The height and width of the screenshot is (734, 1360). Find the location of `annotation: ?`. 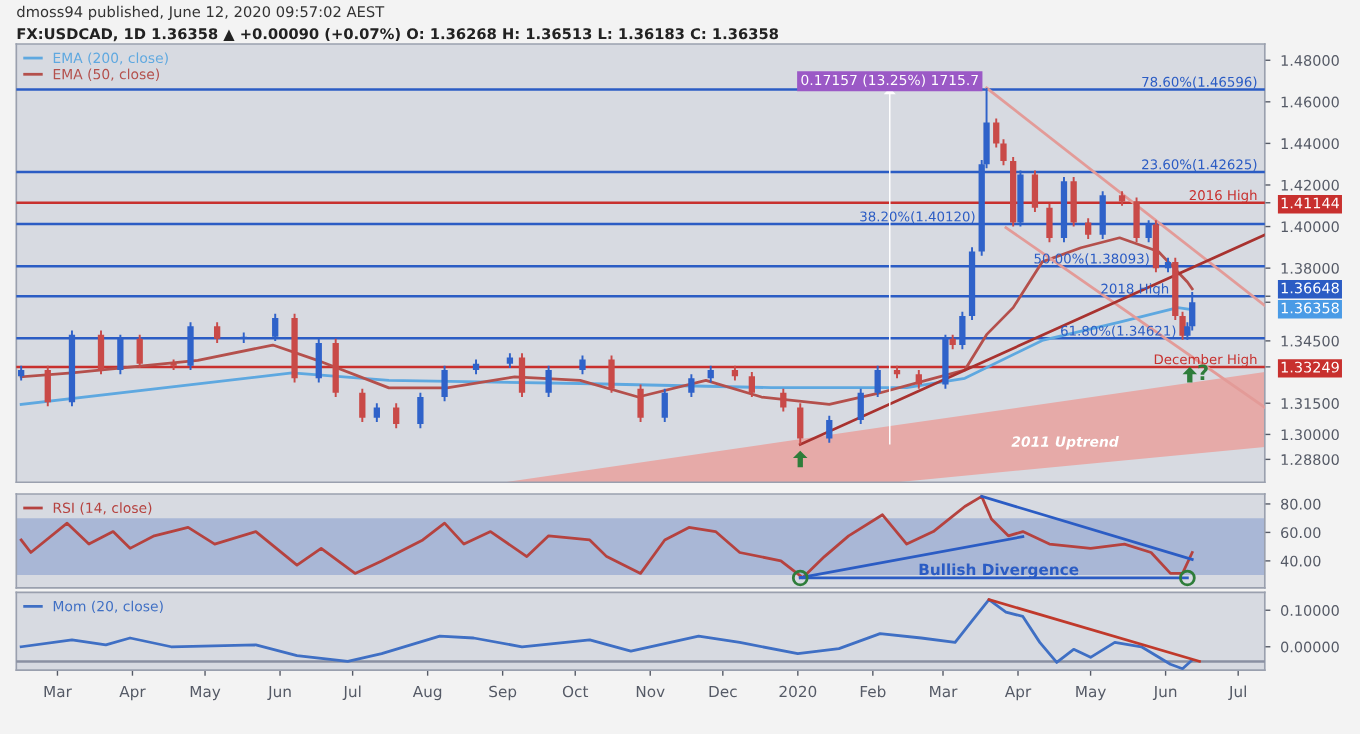

annotation: ? is located at coordinates (1203, 372).